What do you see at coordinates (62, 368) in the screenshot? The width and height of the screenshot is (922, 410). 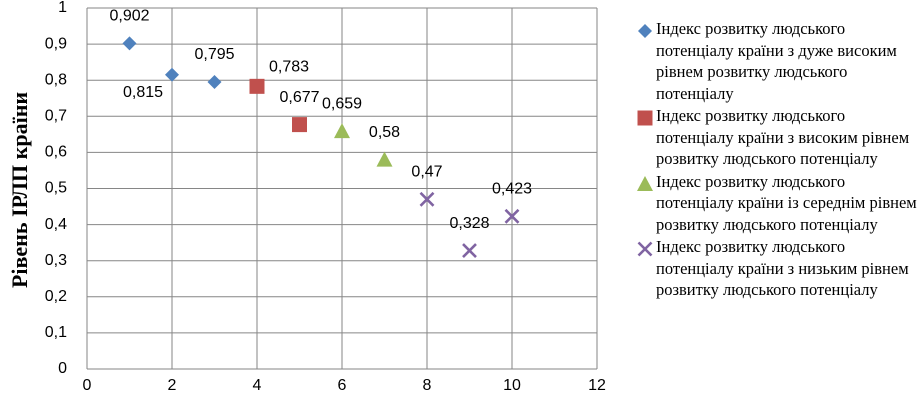 I see `y-tick-label: 0` at bounding box center [62, 368].